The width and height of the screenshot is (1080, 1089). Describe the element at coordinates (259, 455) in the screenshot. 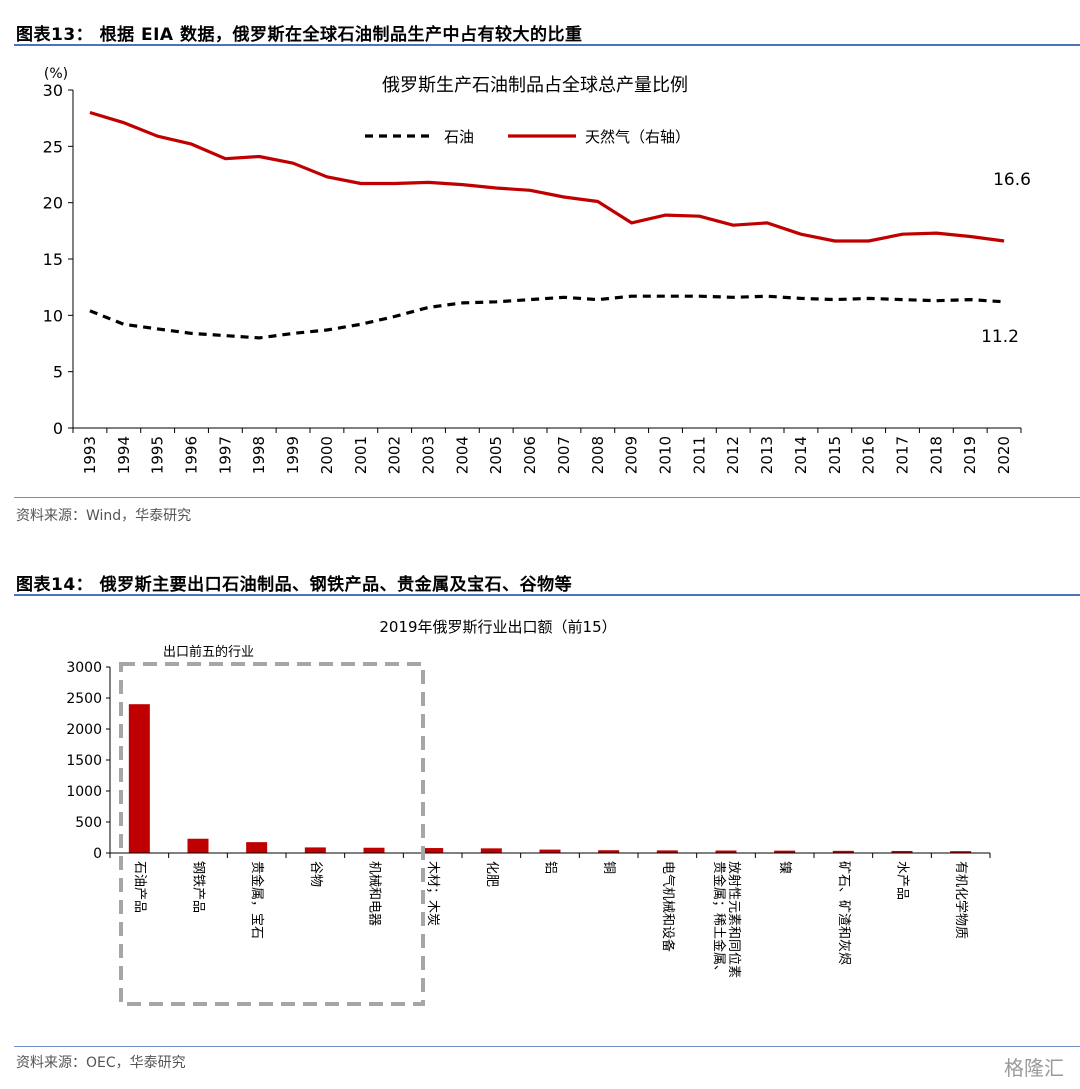

I see `x-tick-label: 1998` at that location.